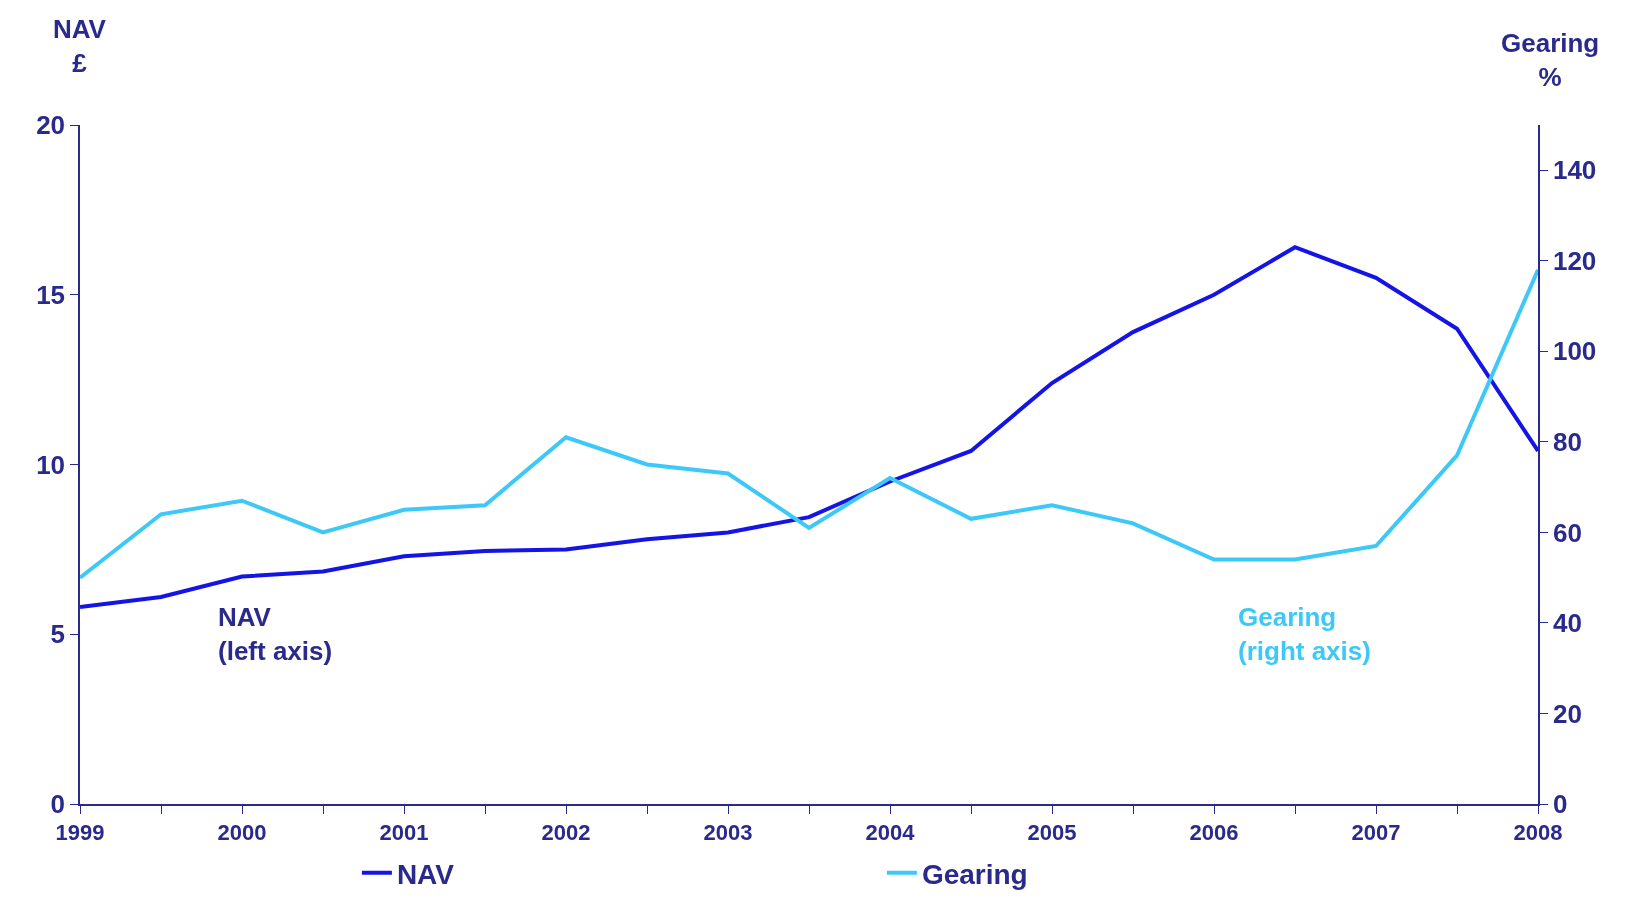 This screenshot has height=912, width=1635. Describe the element at coordinates (80, 46) in the screenshot. I see `y-axis-title: NAV £` at that location.